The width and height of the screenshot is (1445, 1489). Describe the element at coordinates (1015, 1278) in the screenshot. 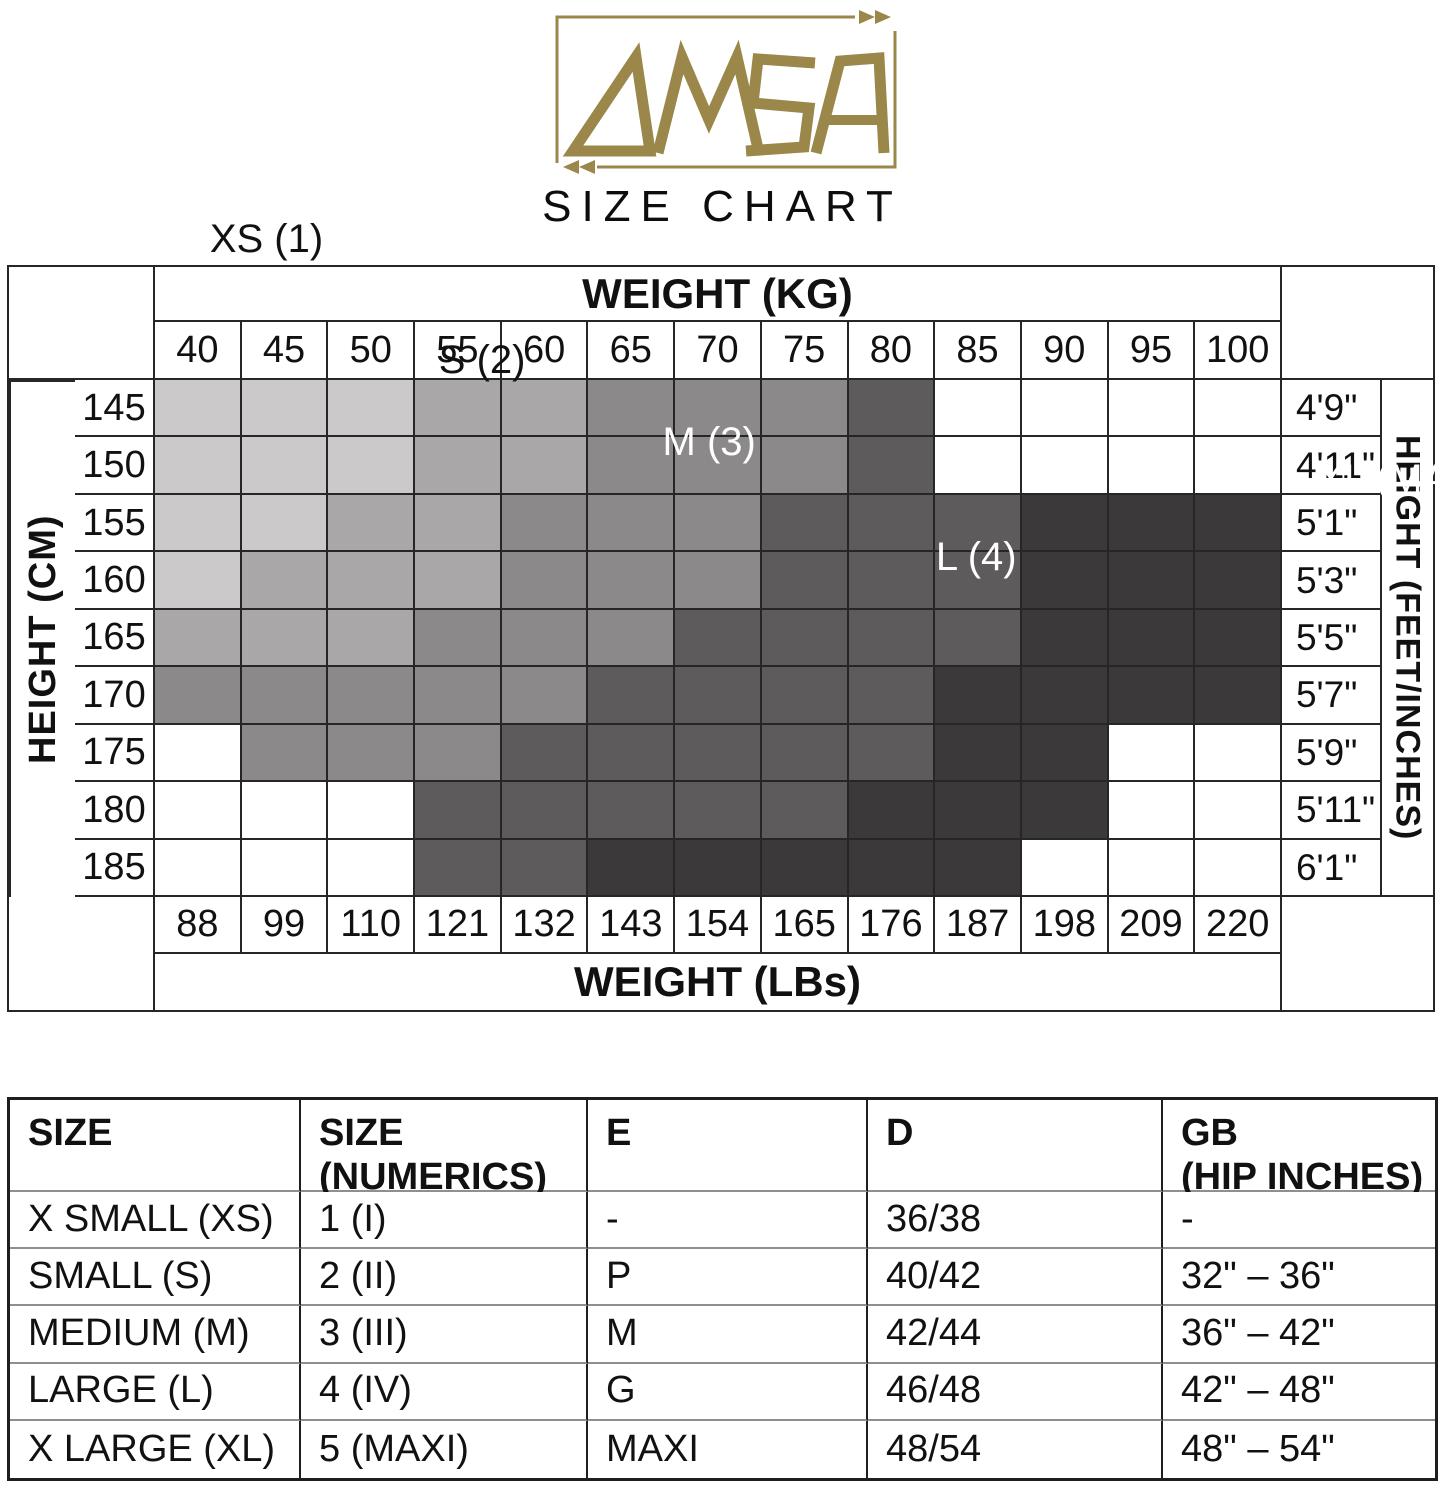

I see `conversion-cell: 40/42` at that location.